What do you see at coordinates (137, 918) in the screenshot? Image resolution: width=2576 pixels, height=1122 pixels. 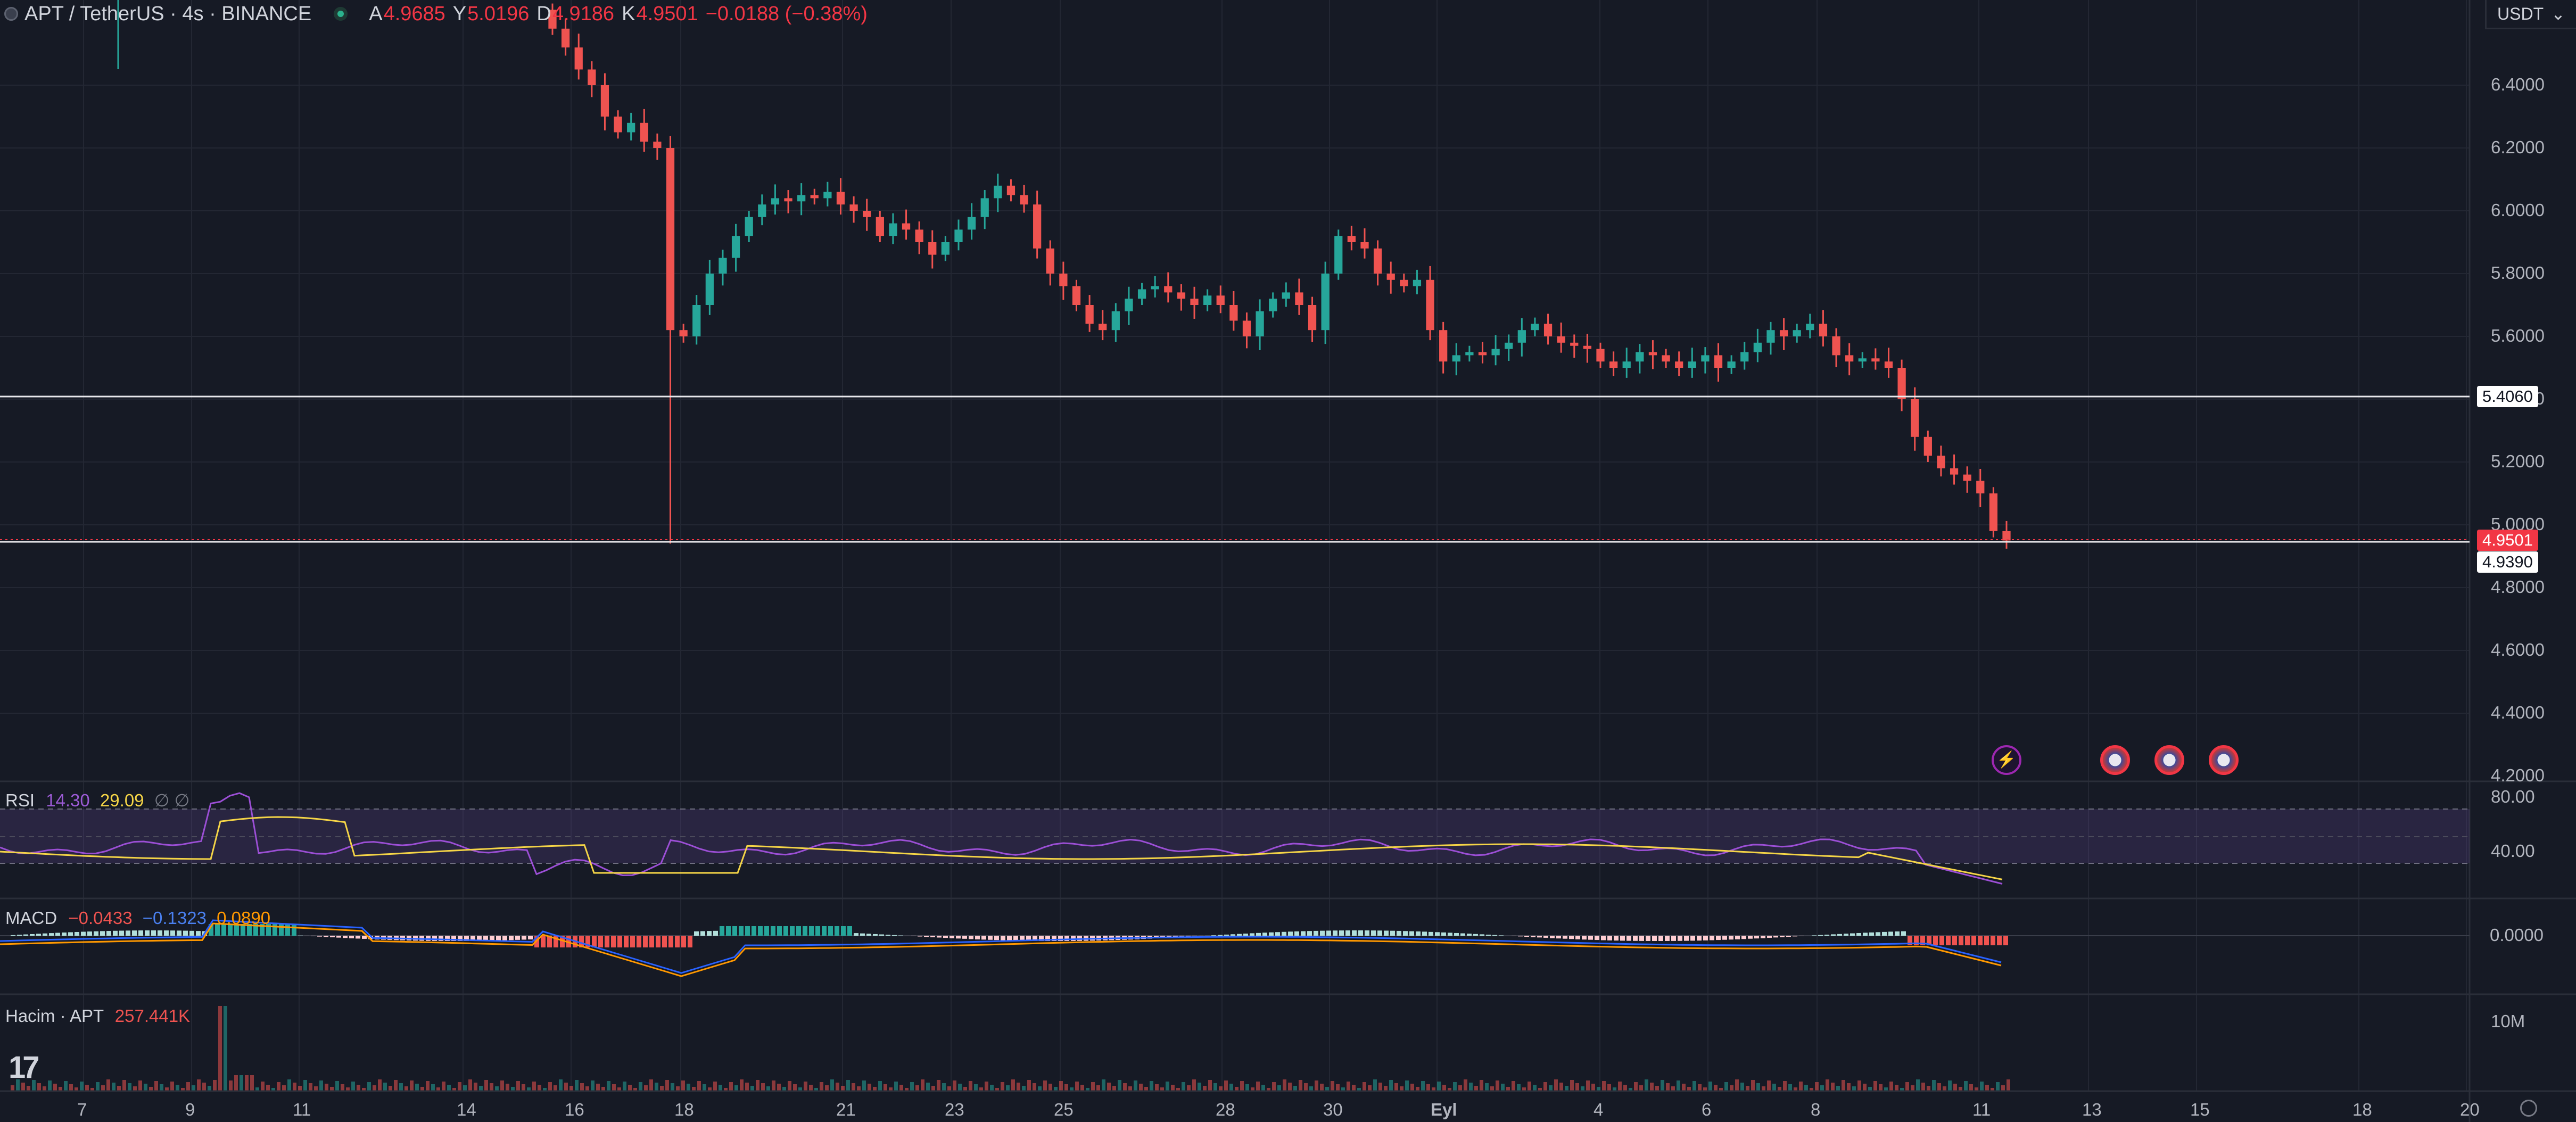 I see `macd-legend: MACD −0.0433 −0.1323 0.0890` at bounding box center [137, 918].